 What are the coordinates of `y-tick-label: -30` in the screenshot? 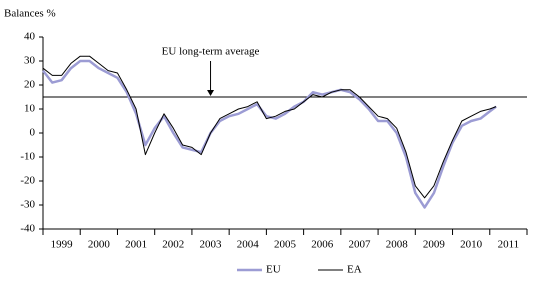 It's located at (27, 205).